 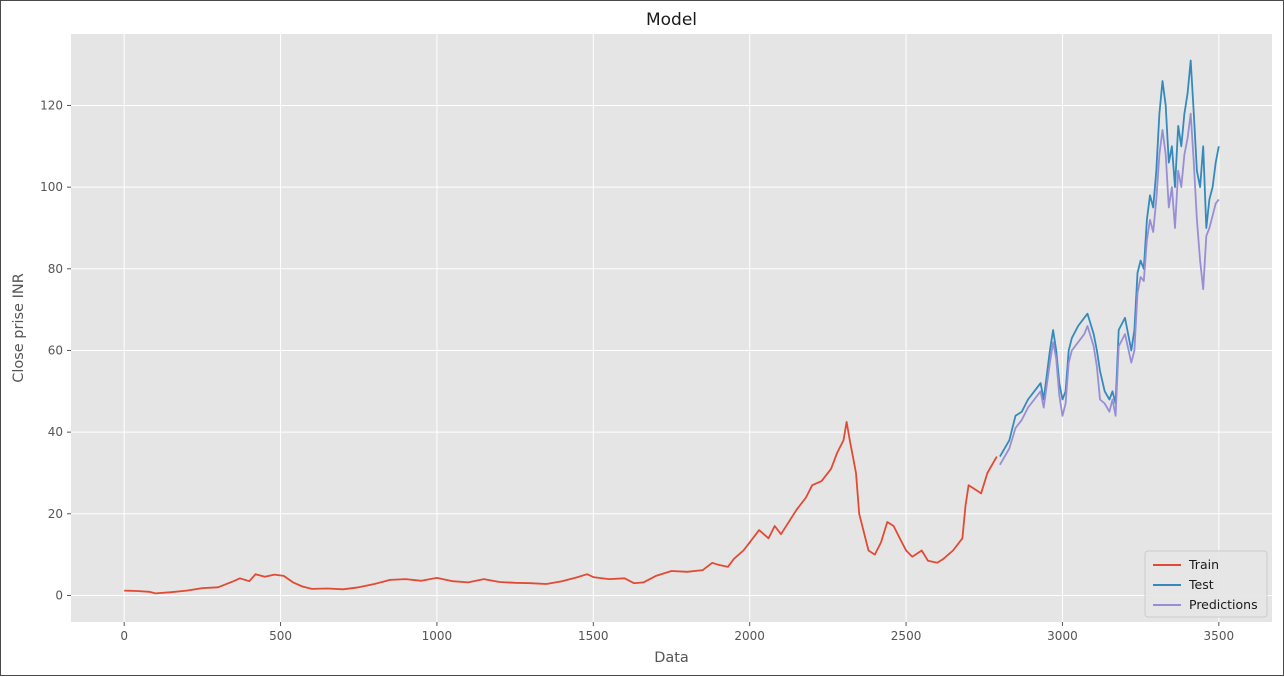 I want to click on legend: Train Test Predictions, so click(x=1206, y=584).